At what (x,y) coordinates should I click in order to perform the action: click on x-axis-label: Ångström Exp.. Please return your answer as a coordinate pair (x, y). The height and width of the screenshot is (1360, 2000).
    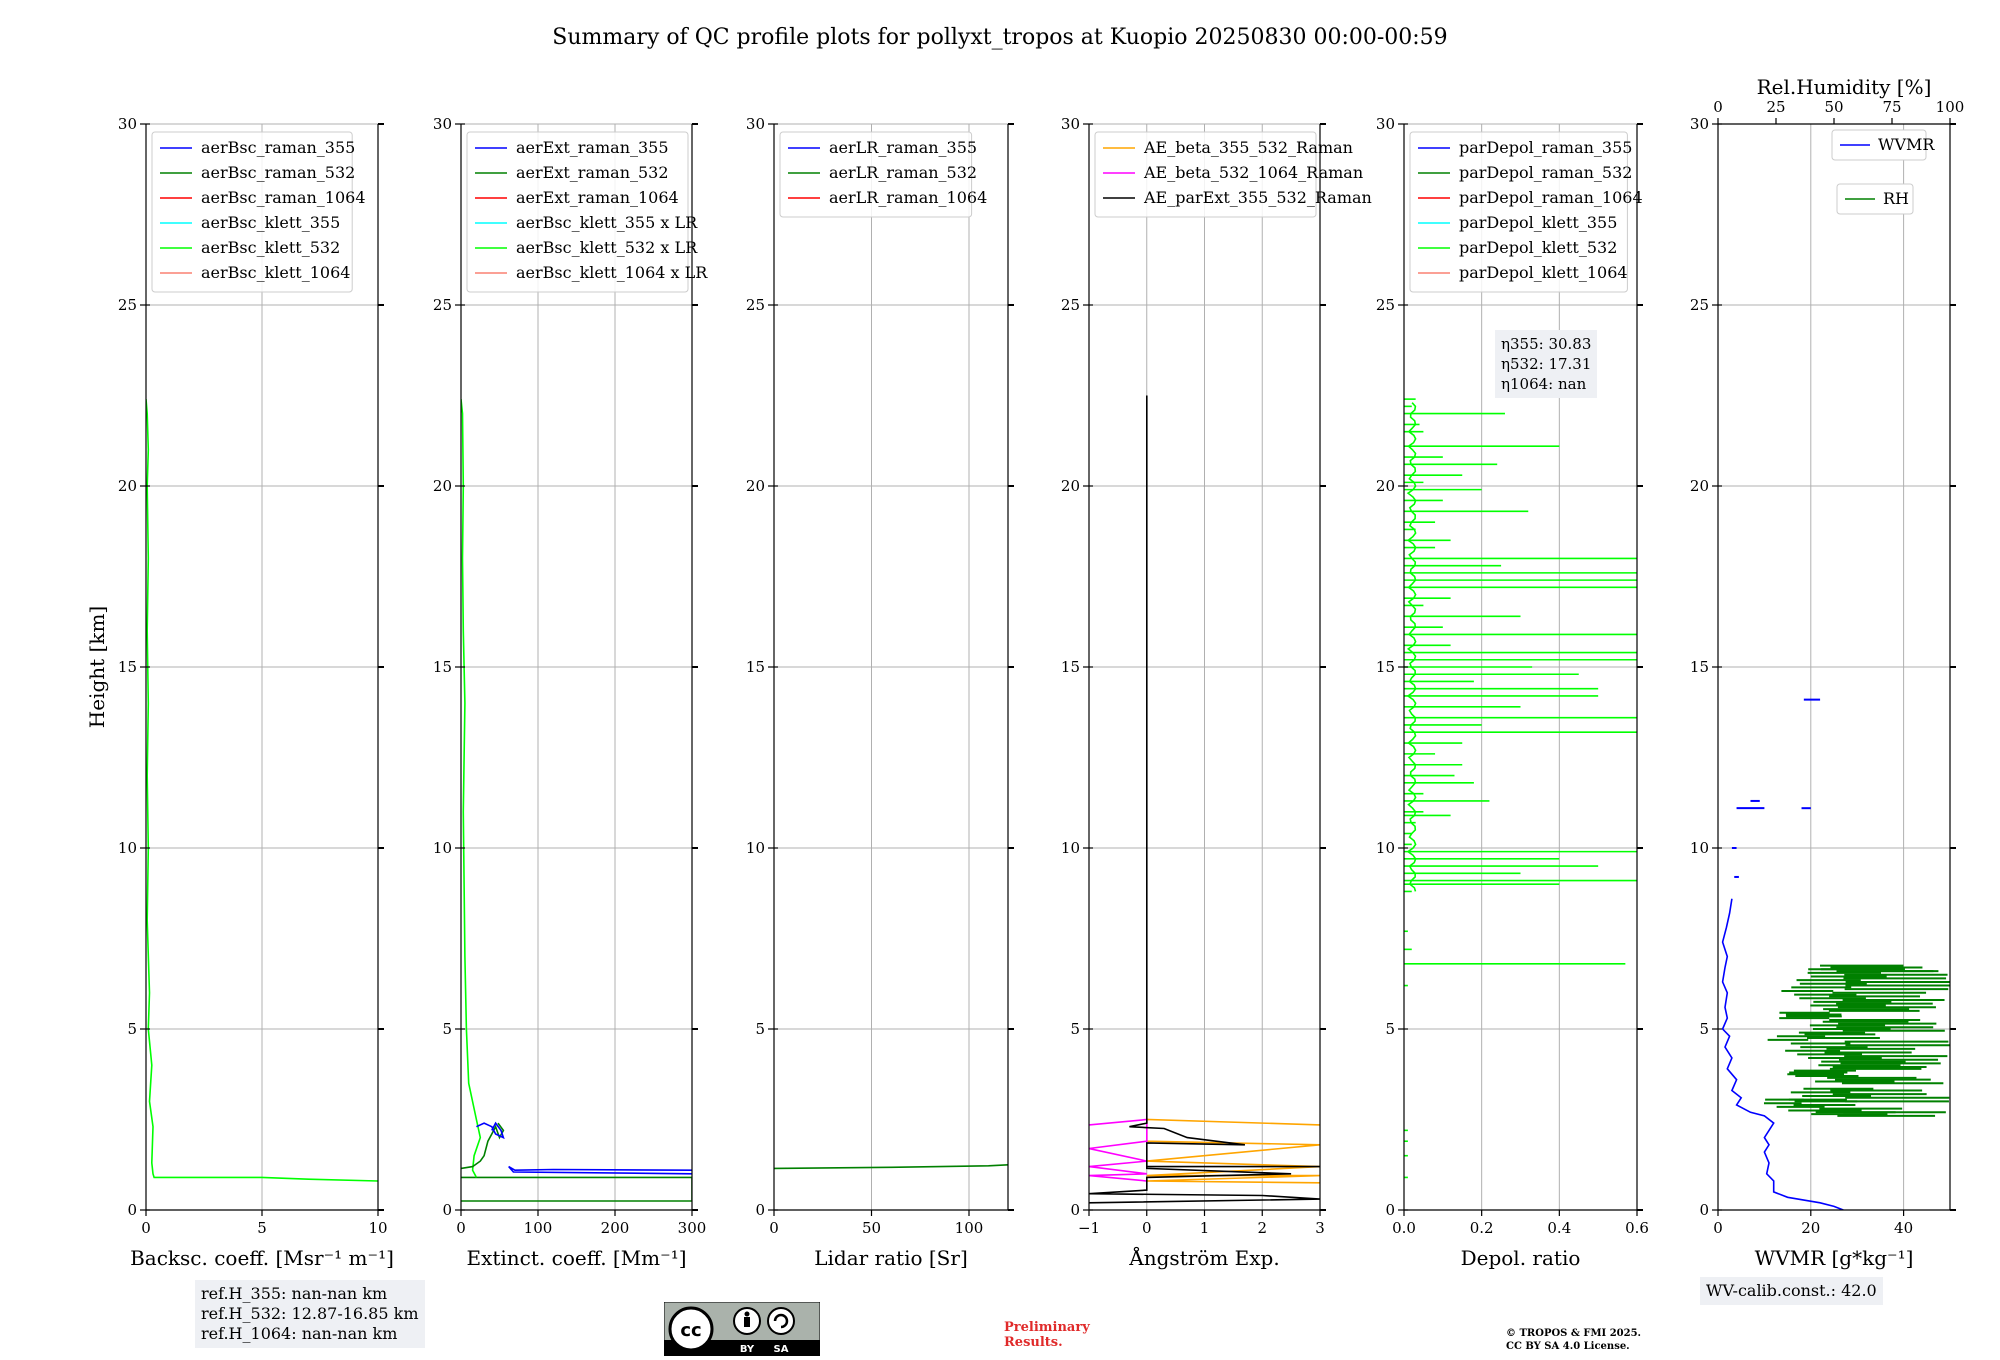
    Looking at the image, I should click on (1203, 1257).